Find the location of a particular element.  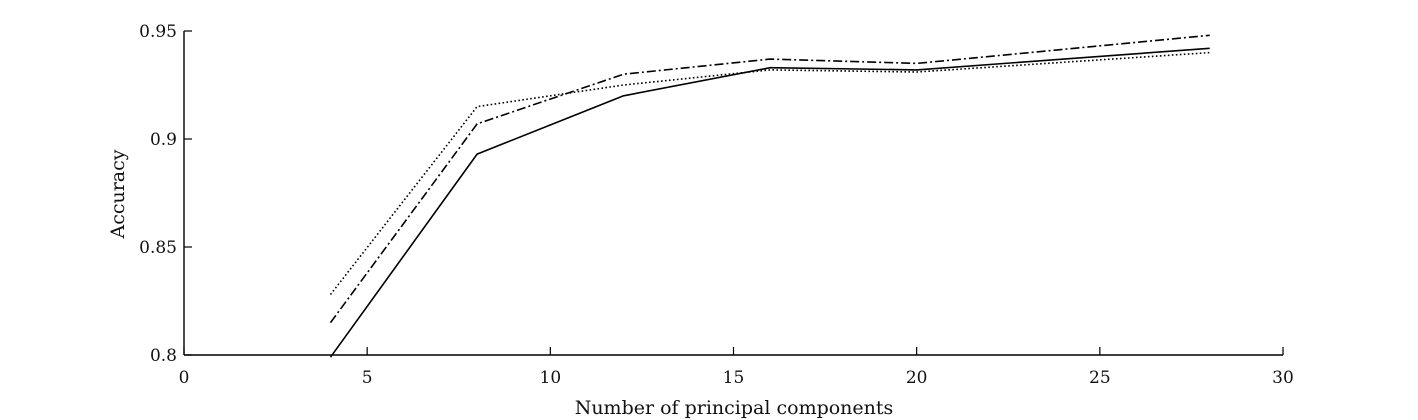

x-axis-ticks: 0 5 10 15 20 25 30 is located at coordinates (736, 367).